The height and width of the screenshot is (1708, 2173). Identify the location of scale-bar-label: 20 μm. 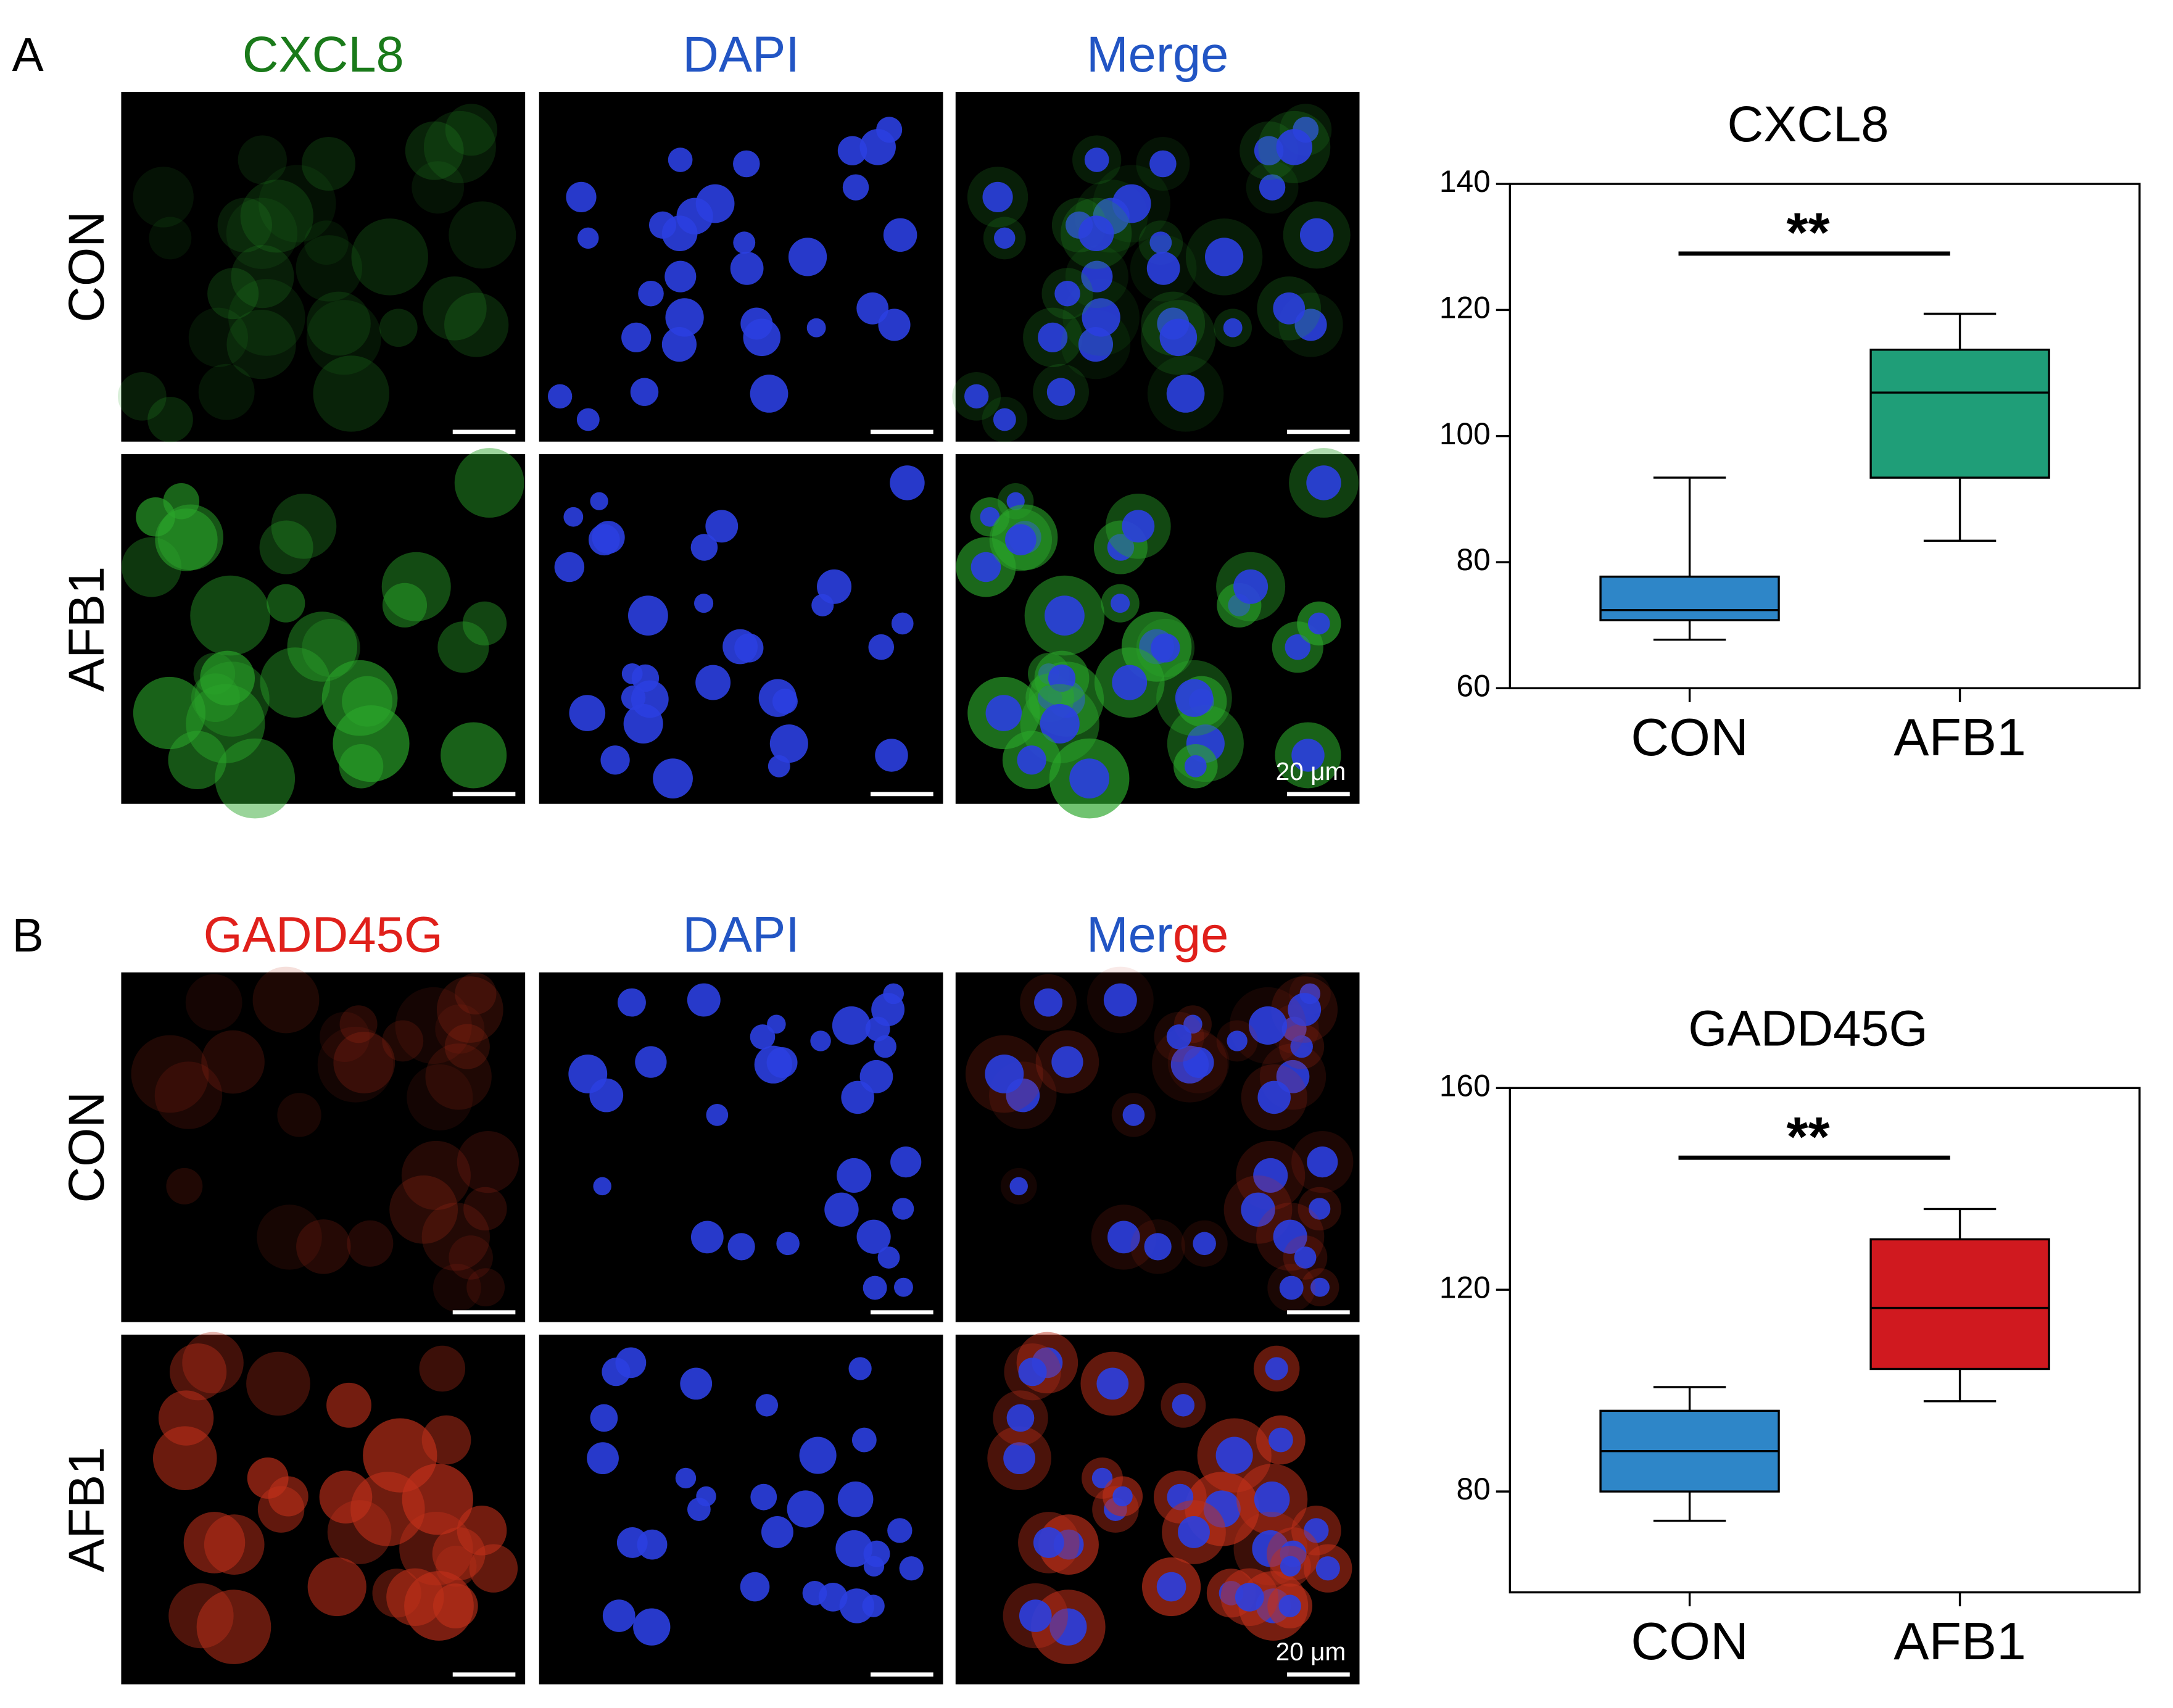
(1311, 771).